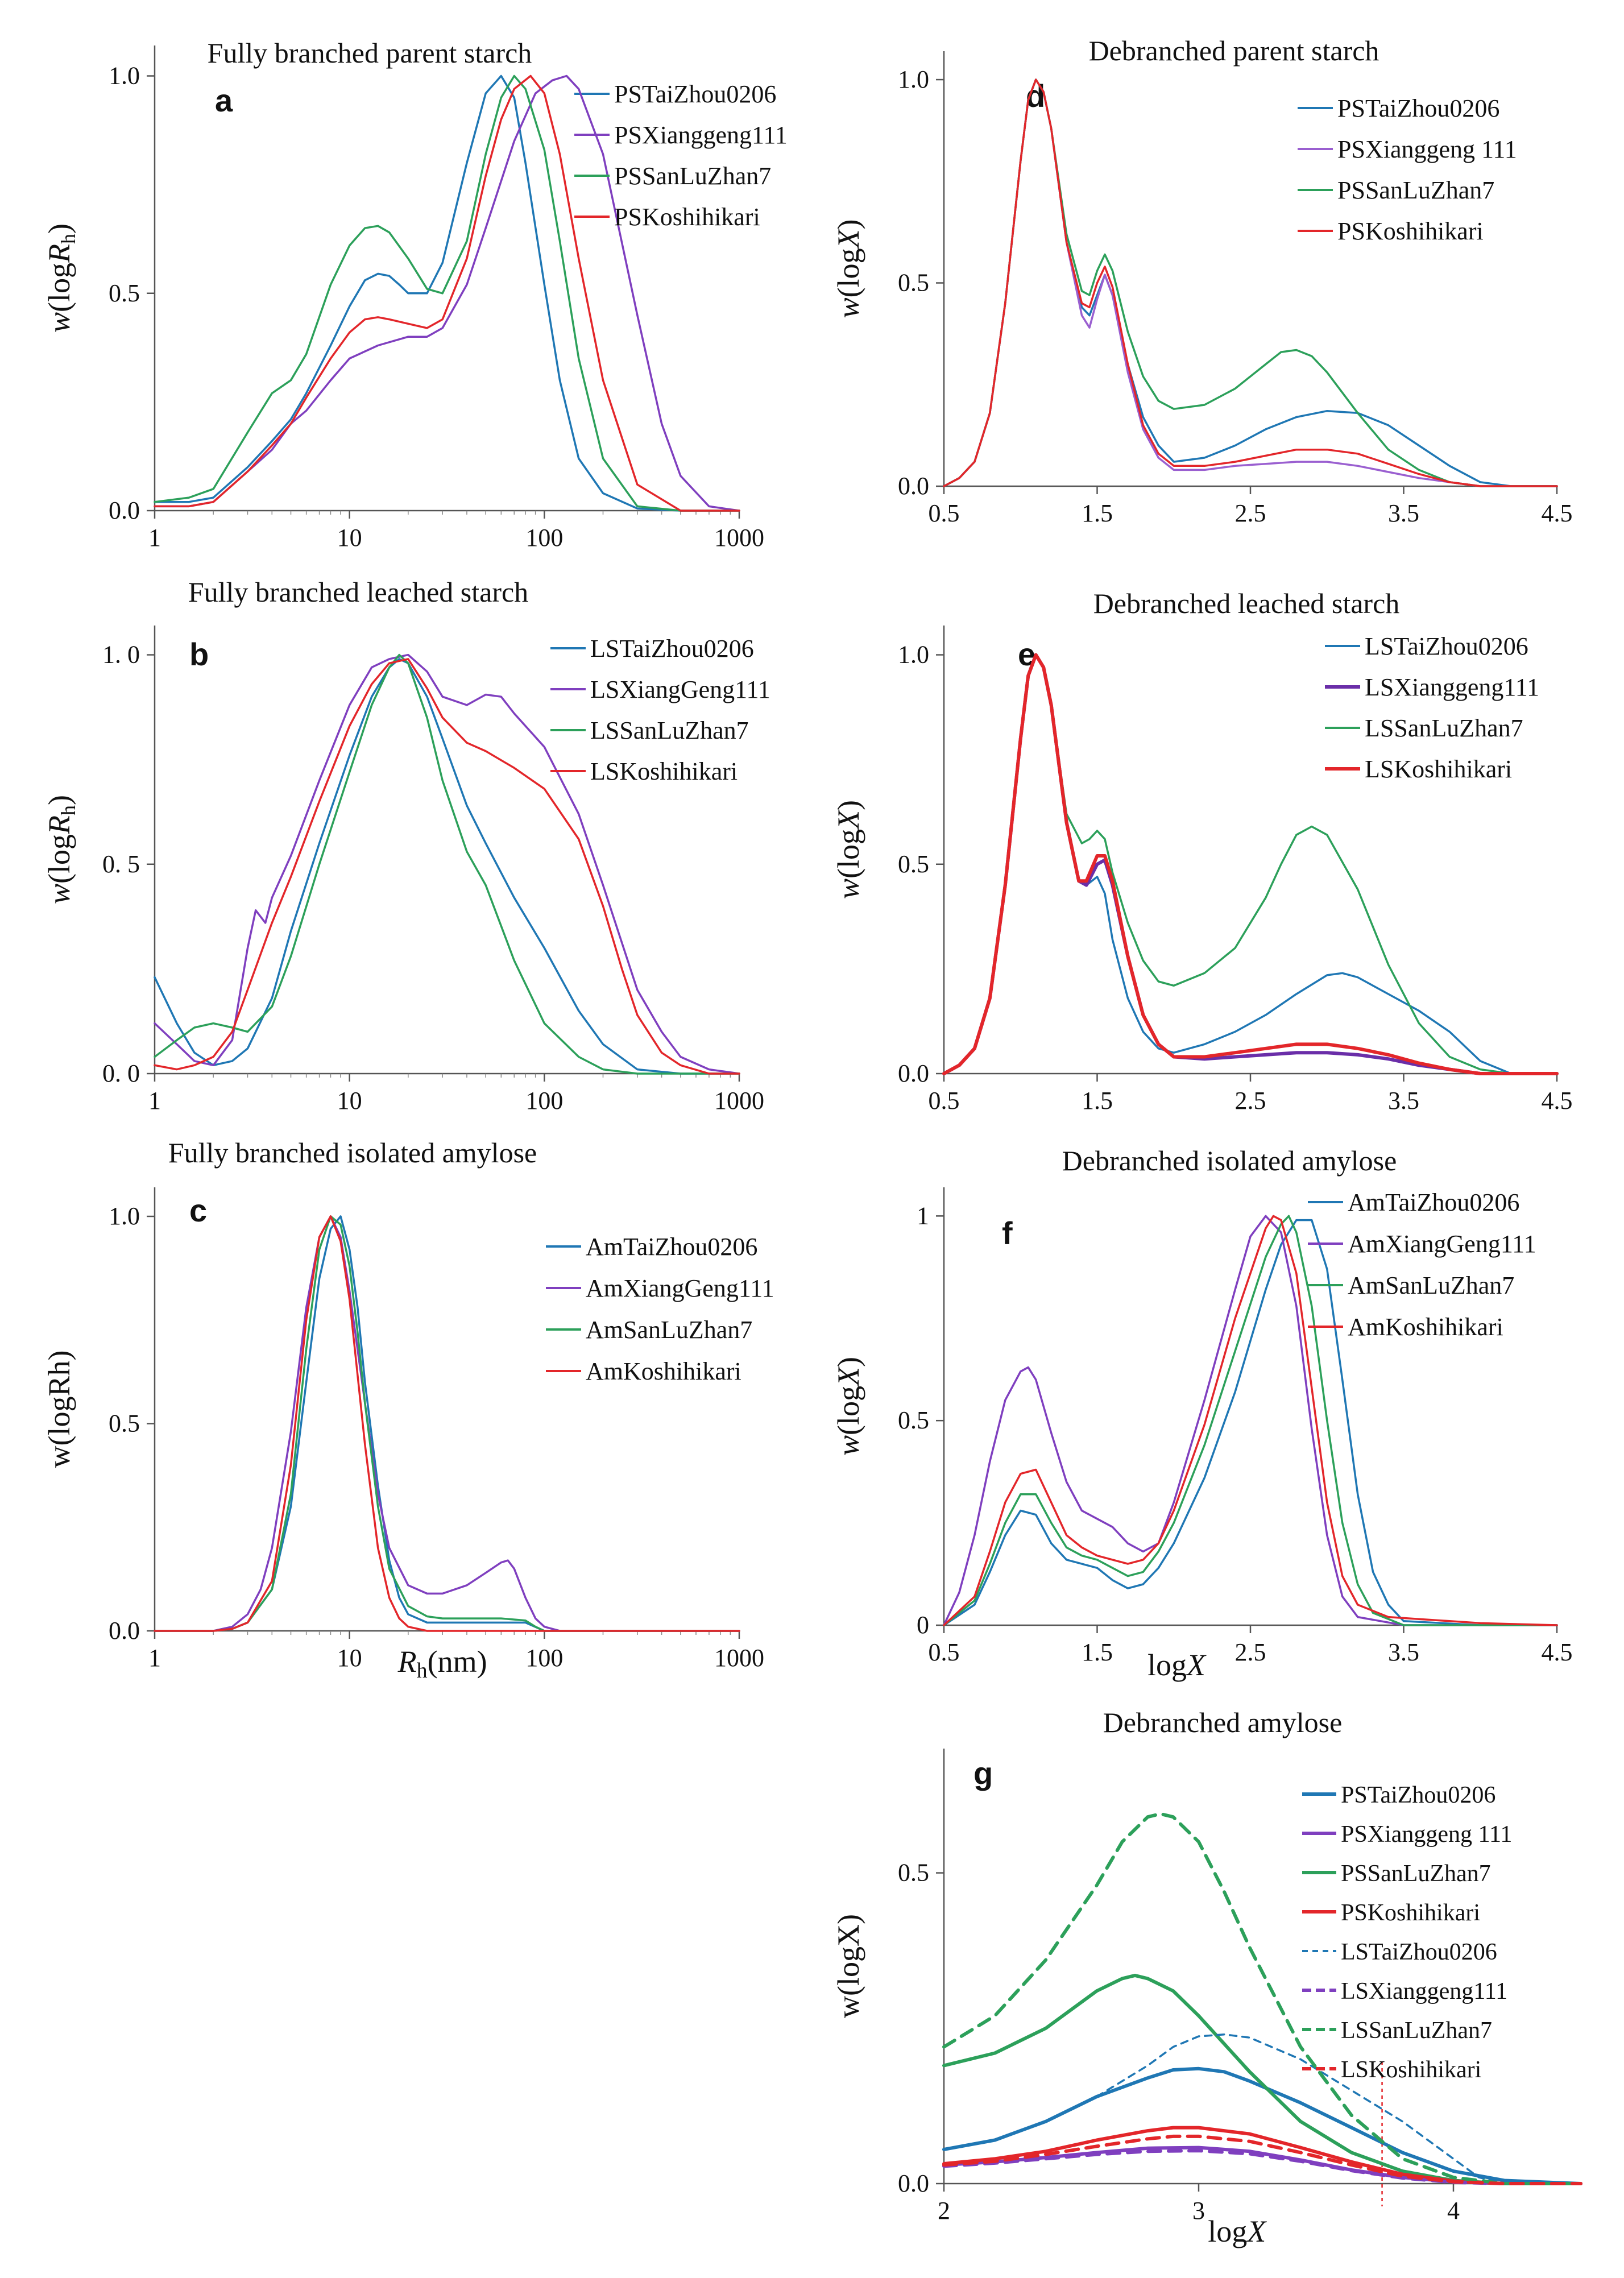 The height and width of the screenshot is (2278, 1624). I want to click on series-line-amxianggeng111, so click(447, 1423).